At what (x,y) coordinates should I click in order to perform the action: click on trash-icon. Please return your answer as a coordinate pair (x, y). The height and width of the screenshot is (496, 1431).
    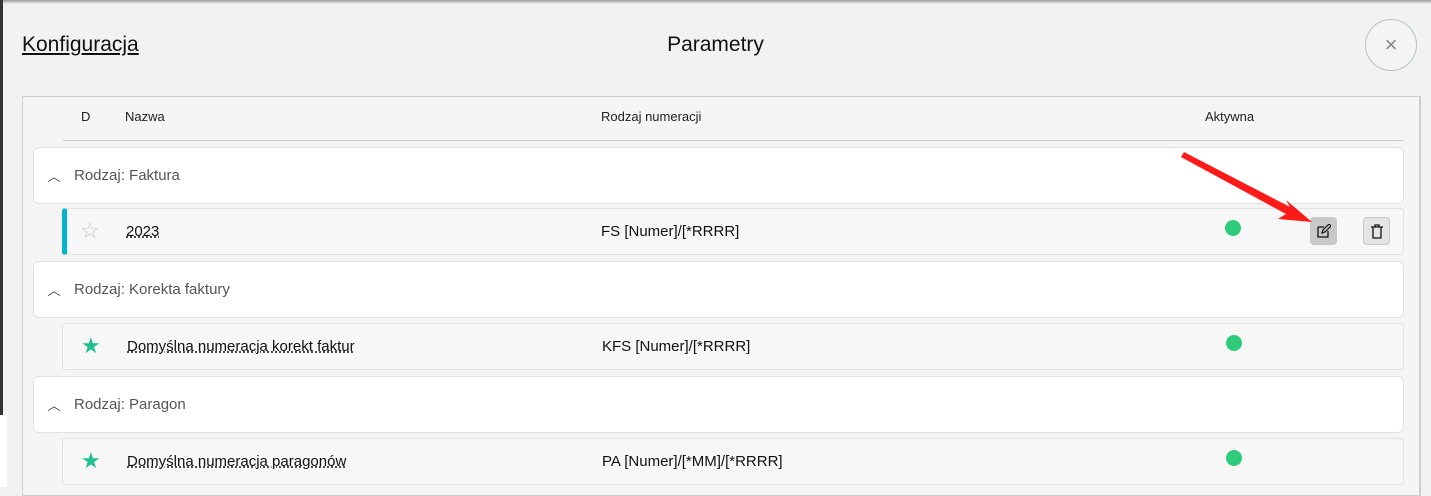
    Looking at the image, I should click on (1376, 231).